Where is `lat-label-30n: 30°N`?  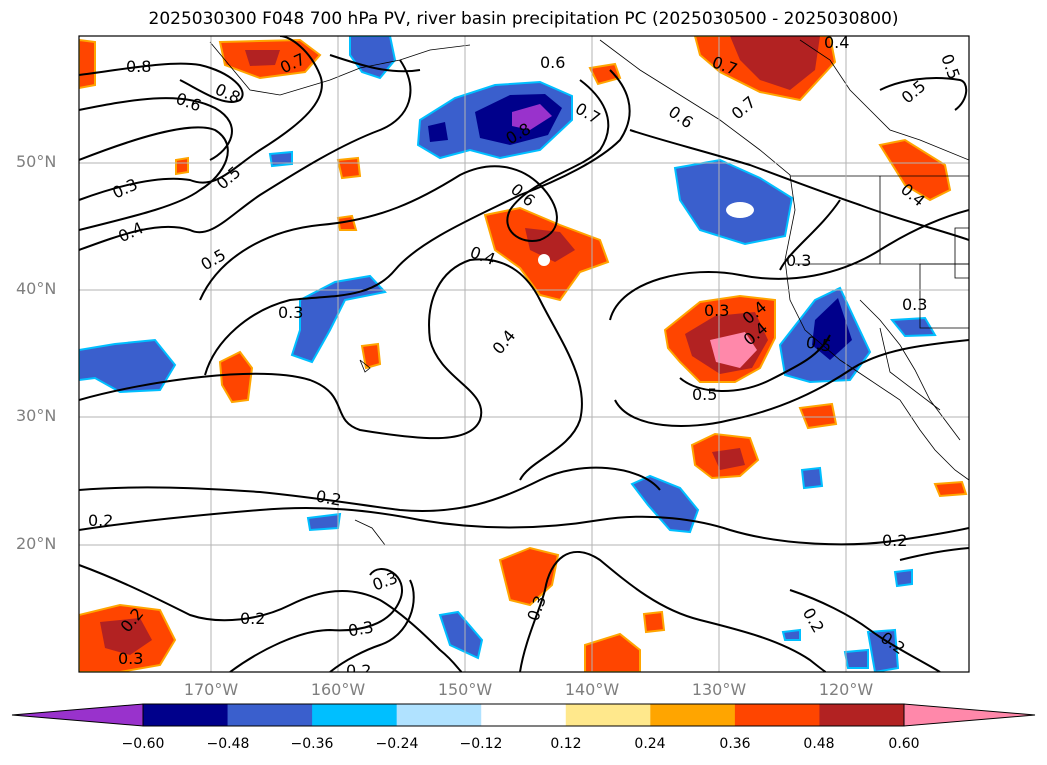
lat-label-30n: 30°N is located at coordinates (36, 415).